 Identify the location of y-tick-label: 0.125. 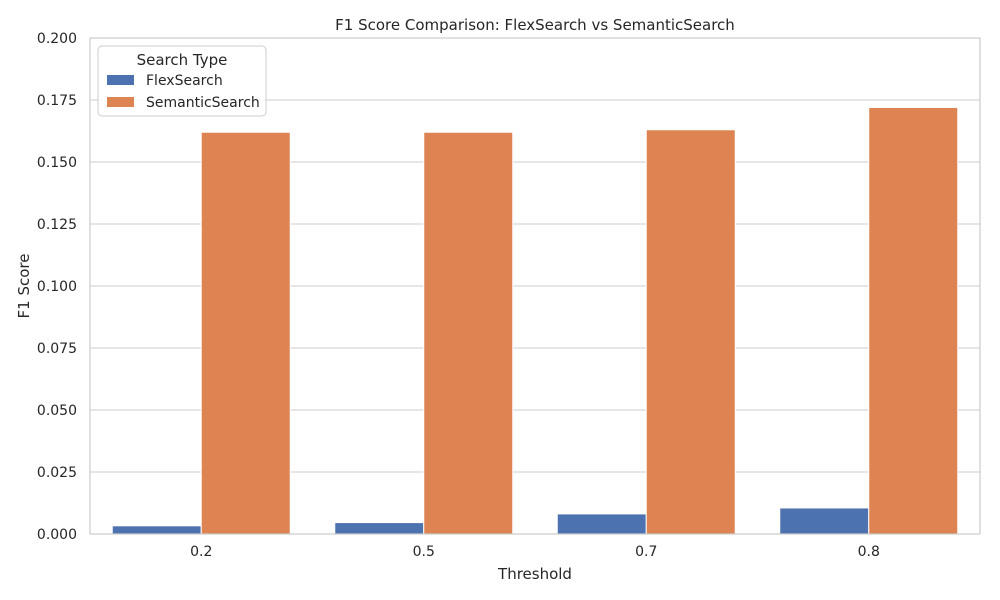
(57, 225).